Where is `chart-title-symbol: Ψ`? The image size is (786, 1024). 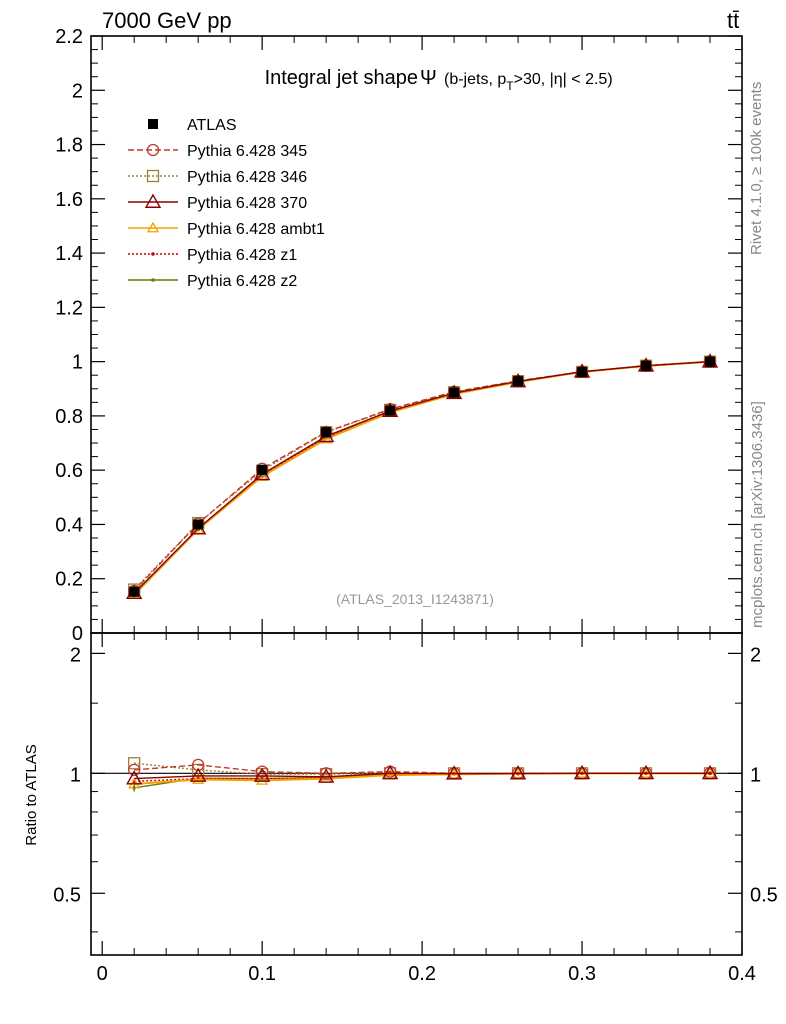 chart-title-symbol: Ψ is located at coordinates (428, 78).